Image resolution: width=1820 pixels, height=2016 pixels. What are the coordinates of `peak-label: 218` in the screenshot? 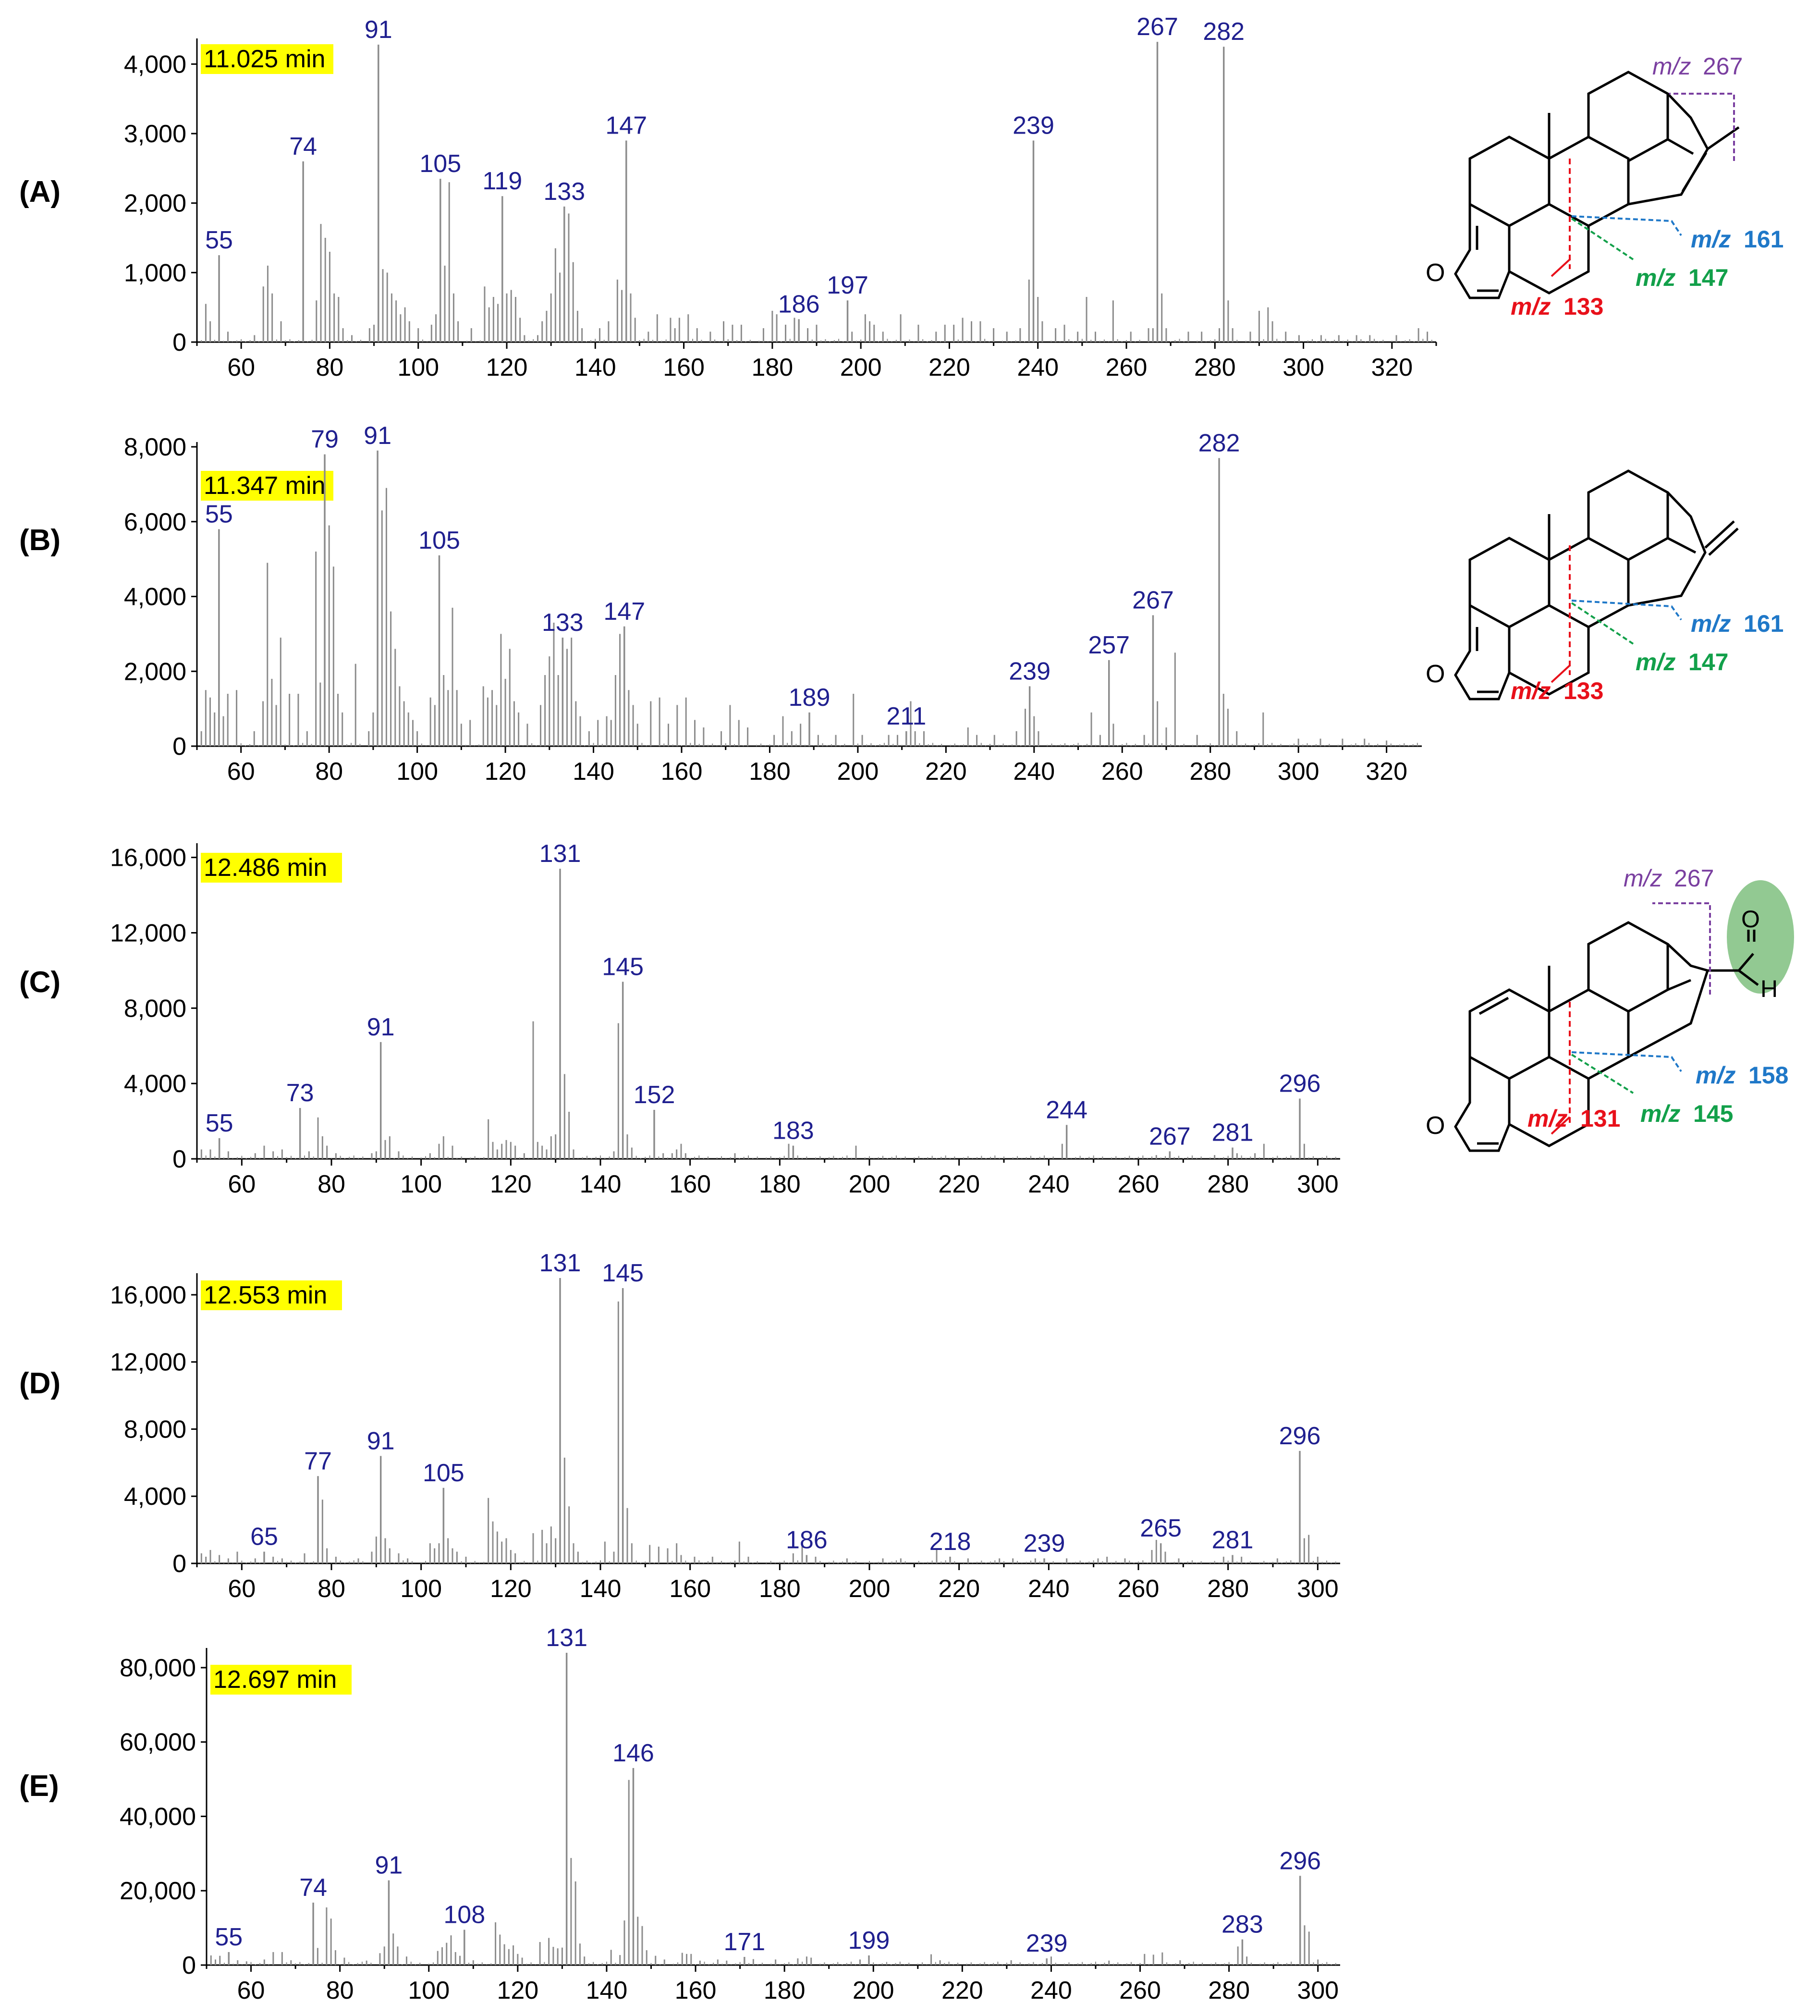 It's located at (950, 1542).